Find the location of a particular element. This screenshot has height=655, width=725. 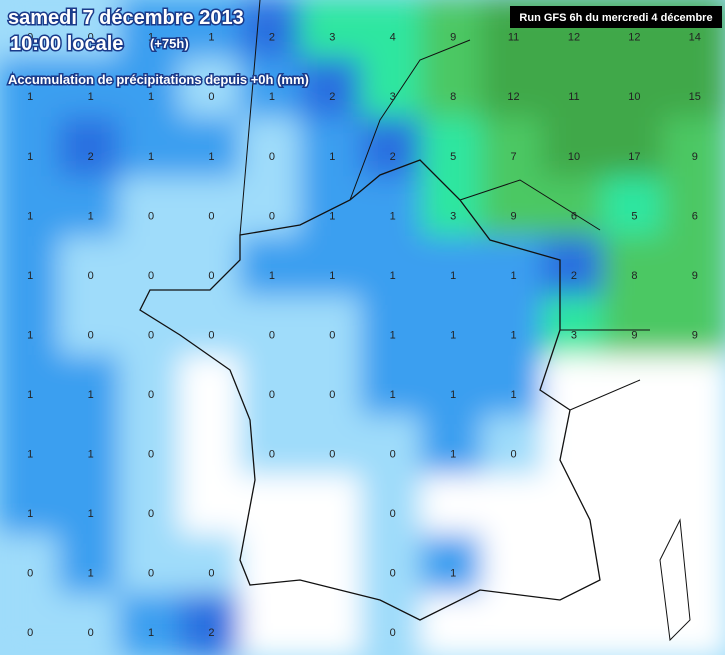

run-label: Run GFS 6h du mercredi 4 décembre is located at coordinates (615, 18).